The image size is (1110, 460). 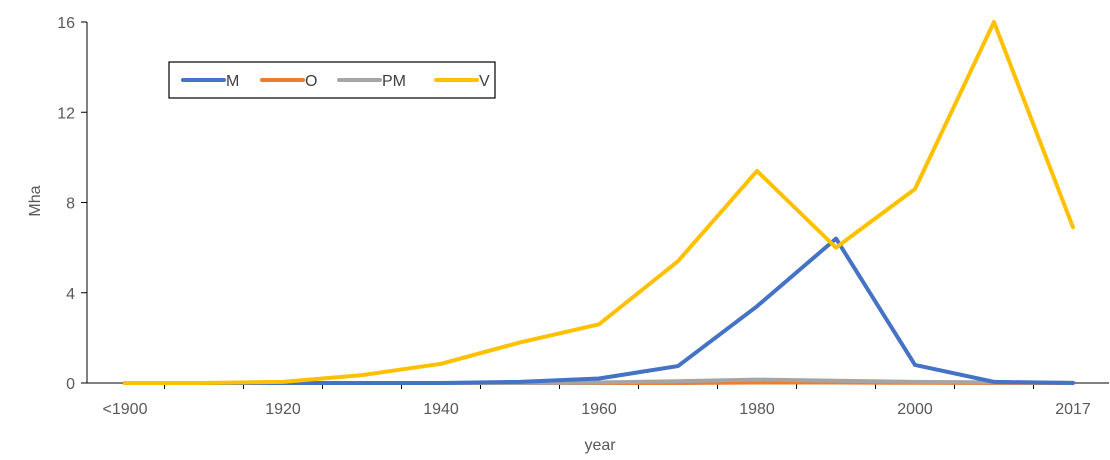 What do you see at coordinates (311, 81) in the screenshot?
I see `legend-label-o: O` at bounding box center [311, 81].